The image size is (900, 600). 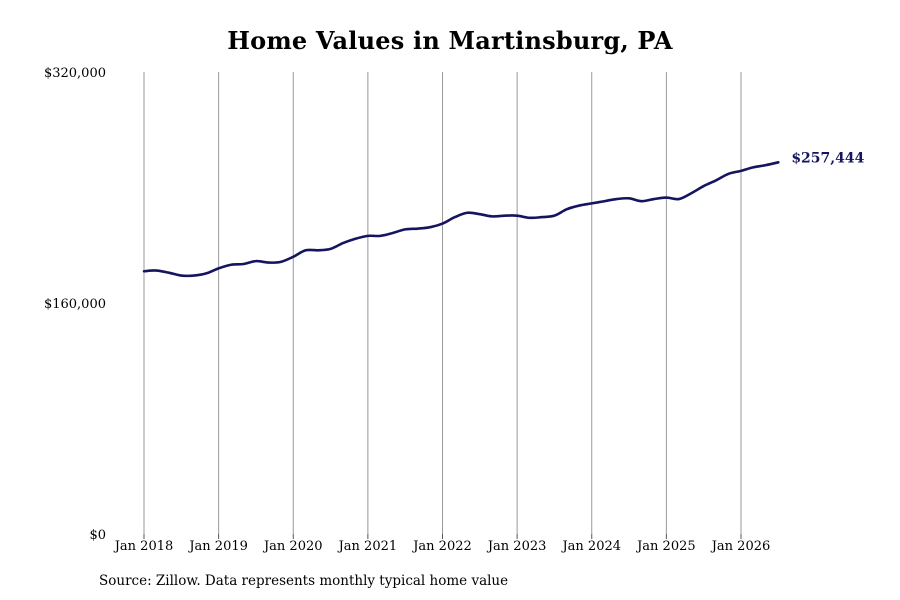 What do you see at coordinates (665, 546) in the screenshot?
I see `x-tick-label: Jan 2025` at bounding box center [665, 546].